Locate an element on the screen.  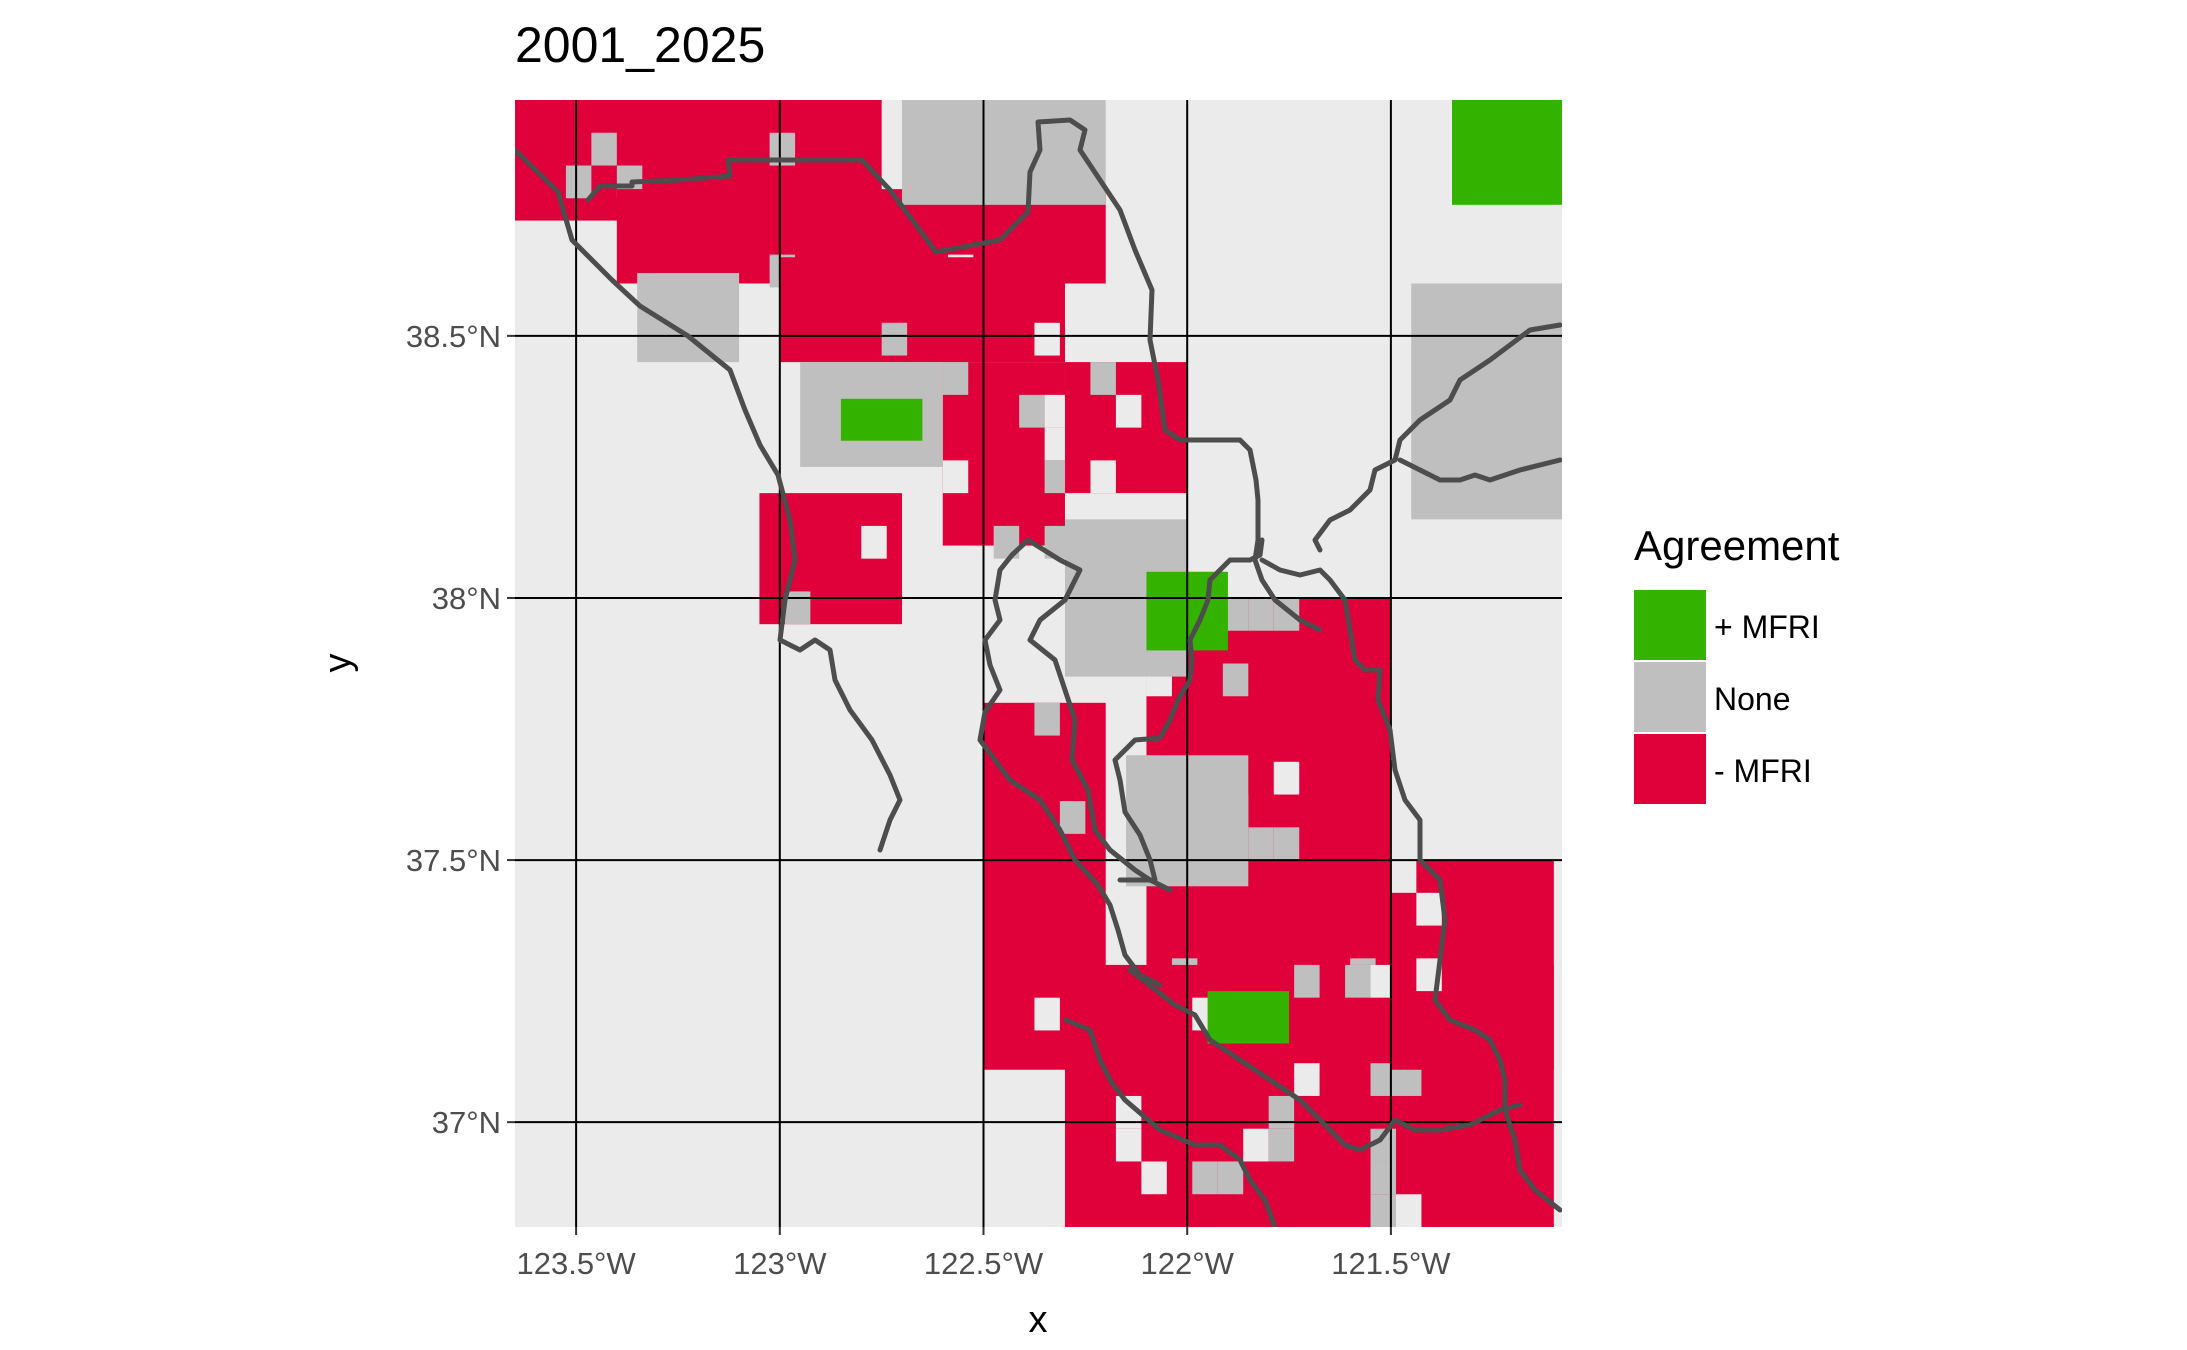
y-tick-label: 37.5°N is located at coordinates (453, 860).